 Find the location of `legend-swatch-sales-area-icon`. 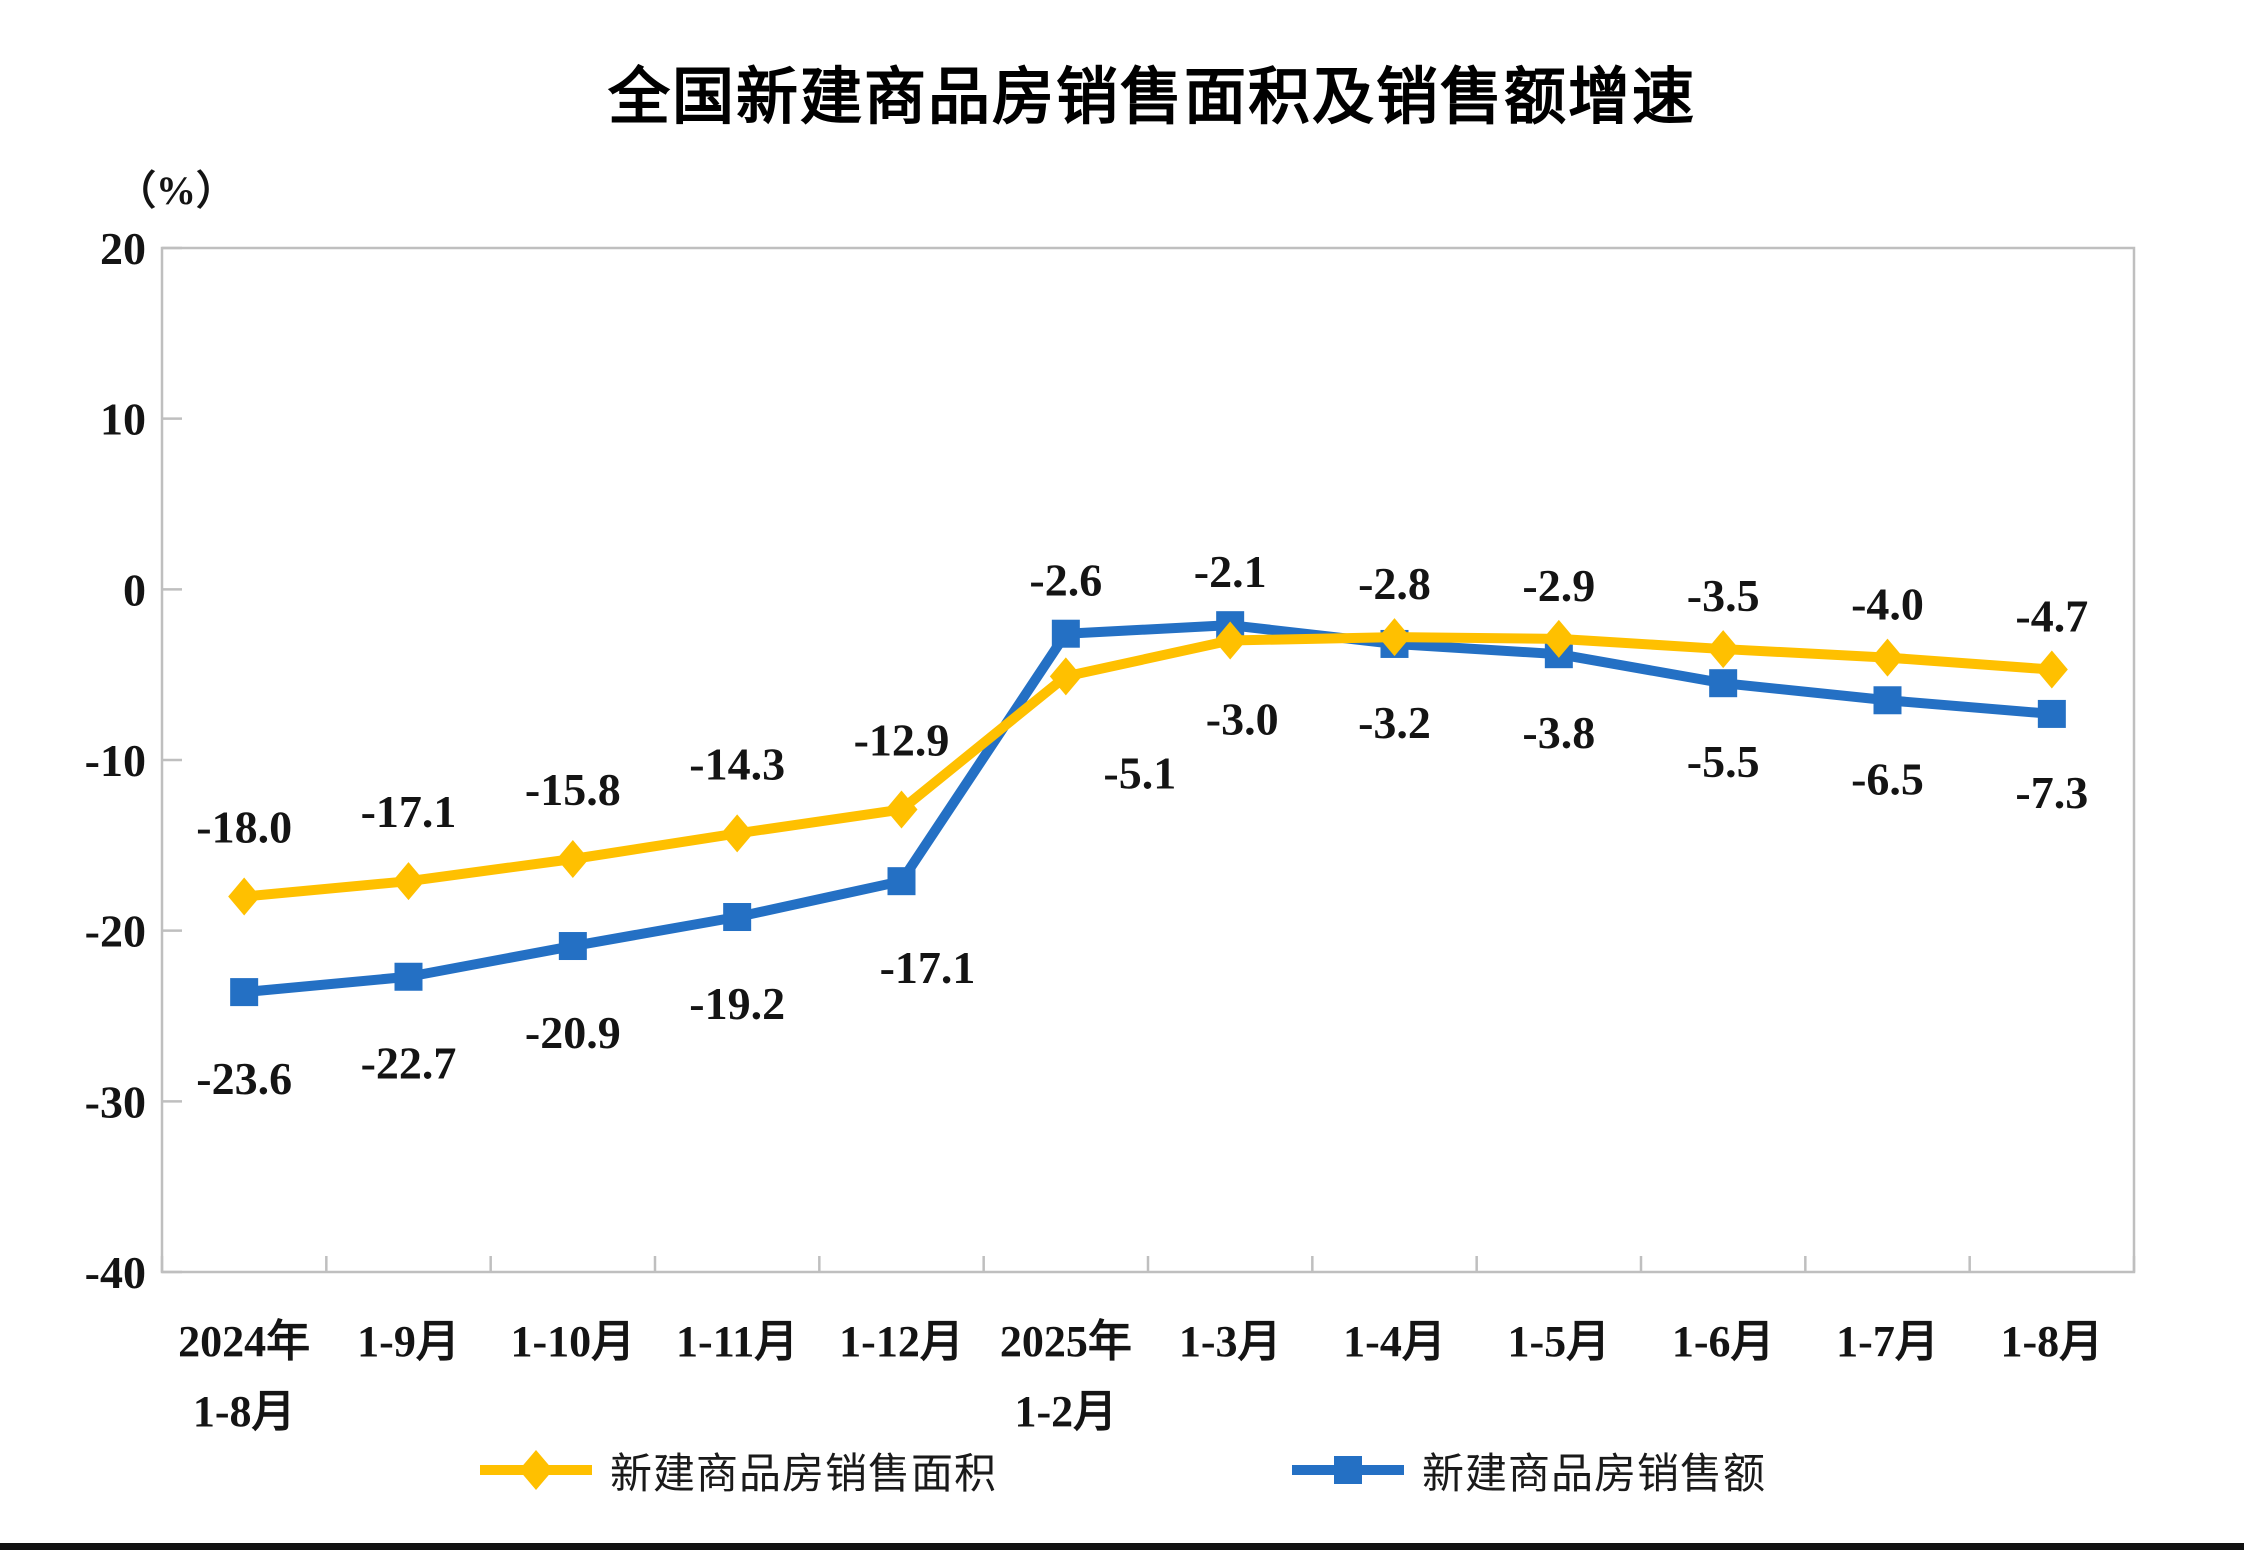

legend-swatch-sales-area-icon is located at coordinates (536, 1470).